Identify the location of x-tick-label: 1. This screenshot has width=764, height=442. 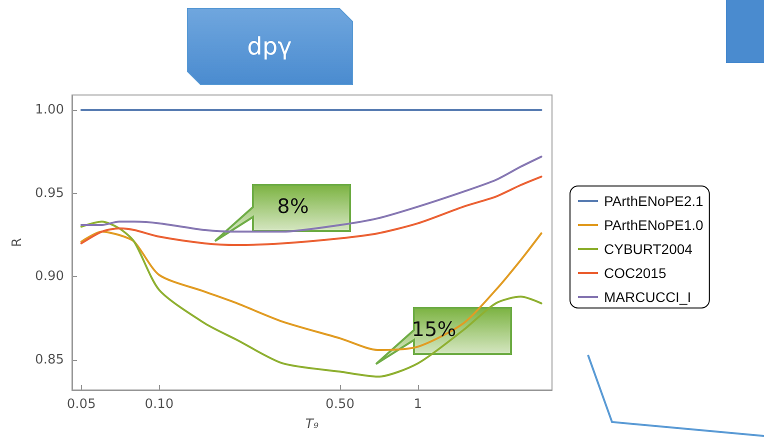
(418, 404).